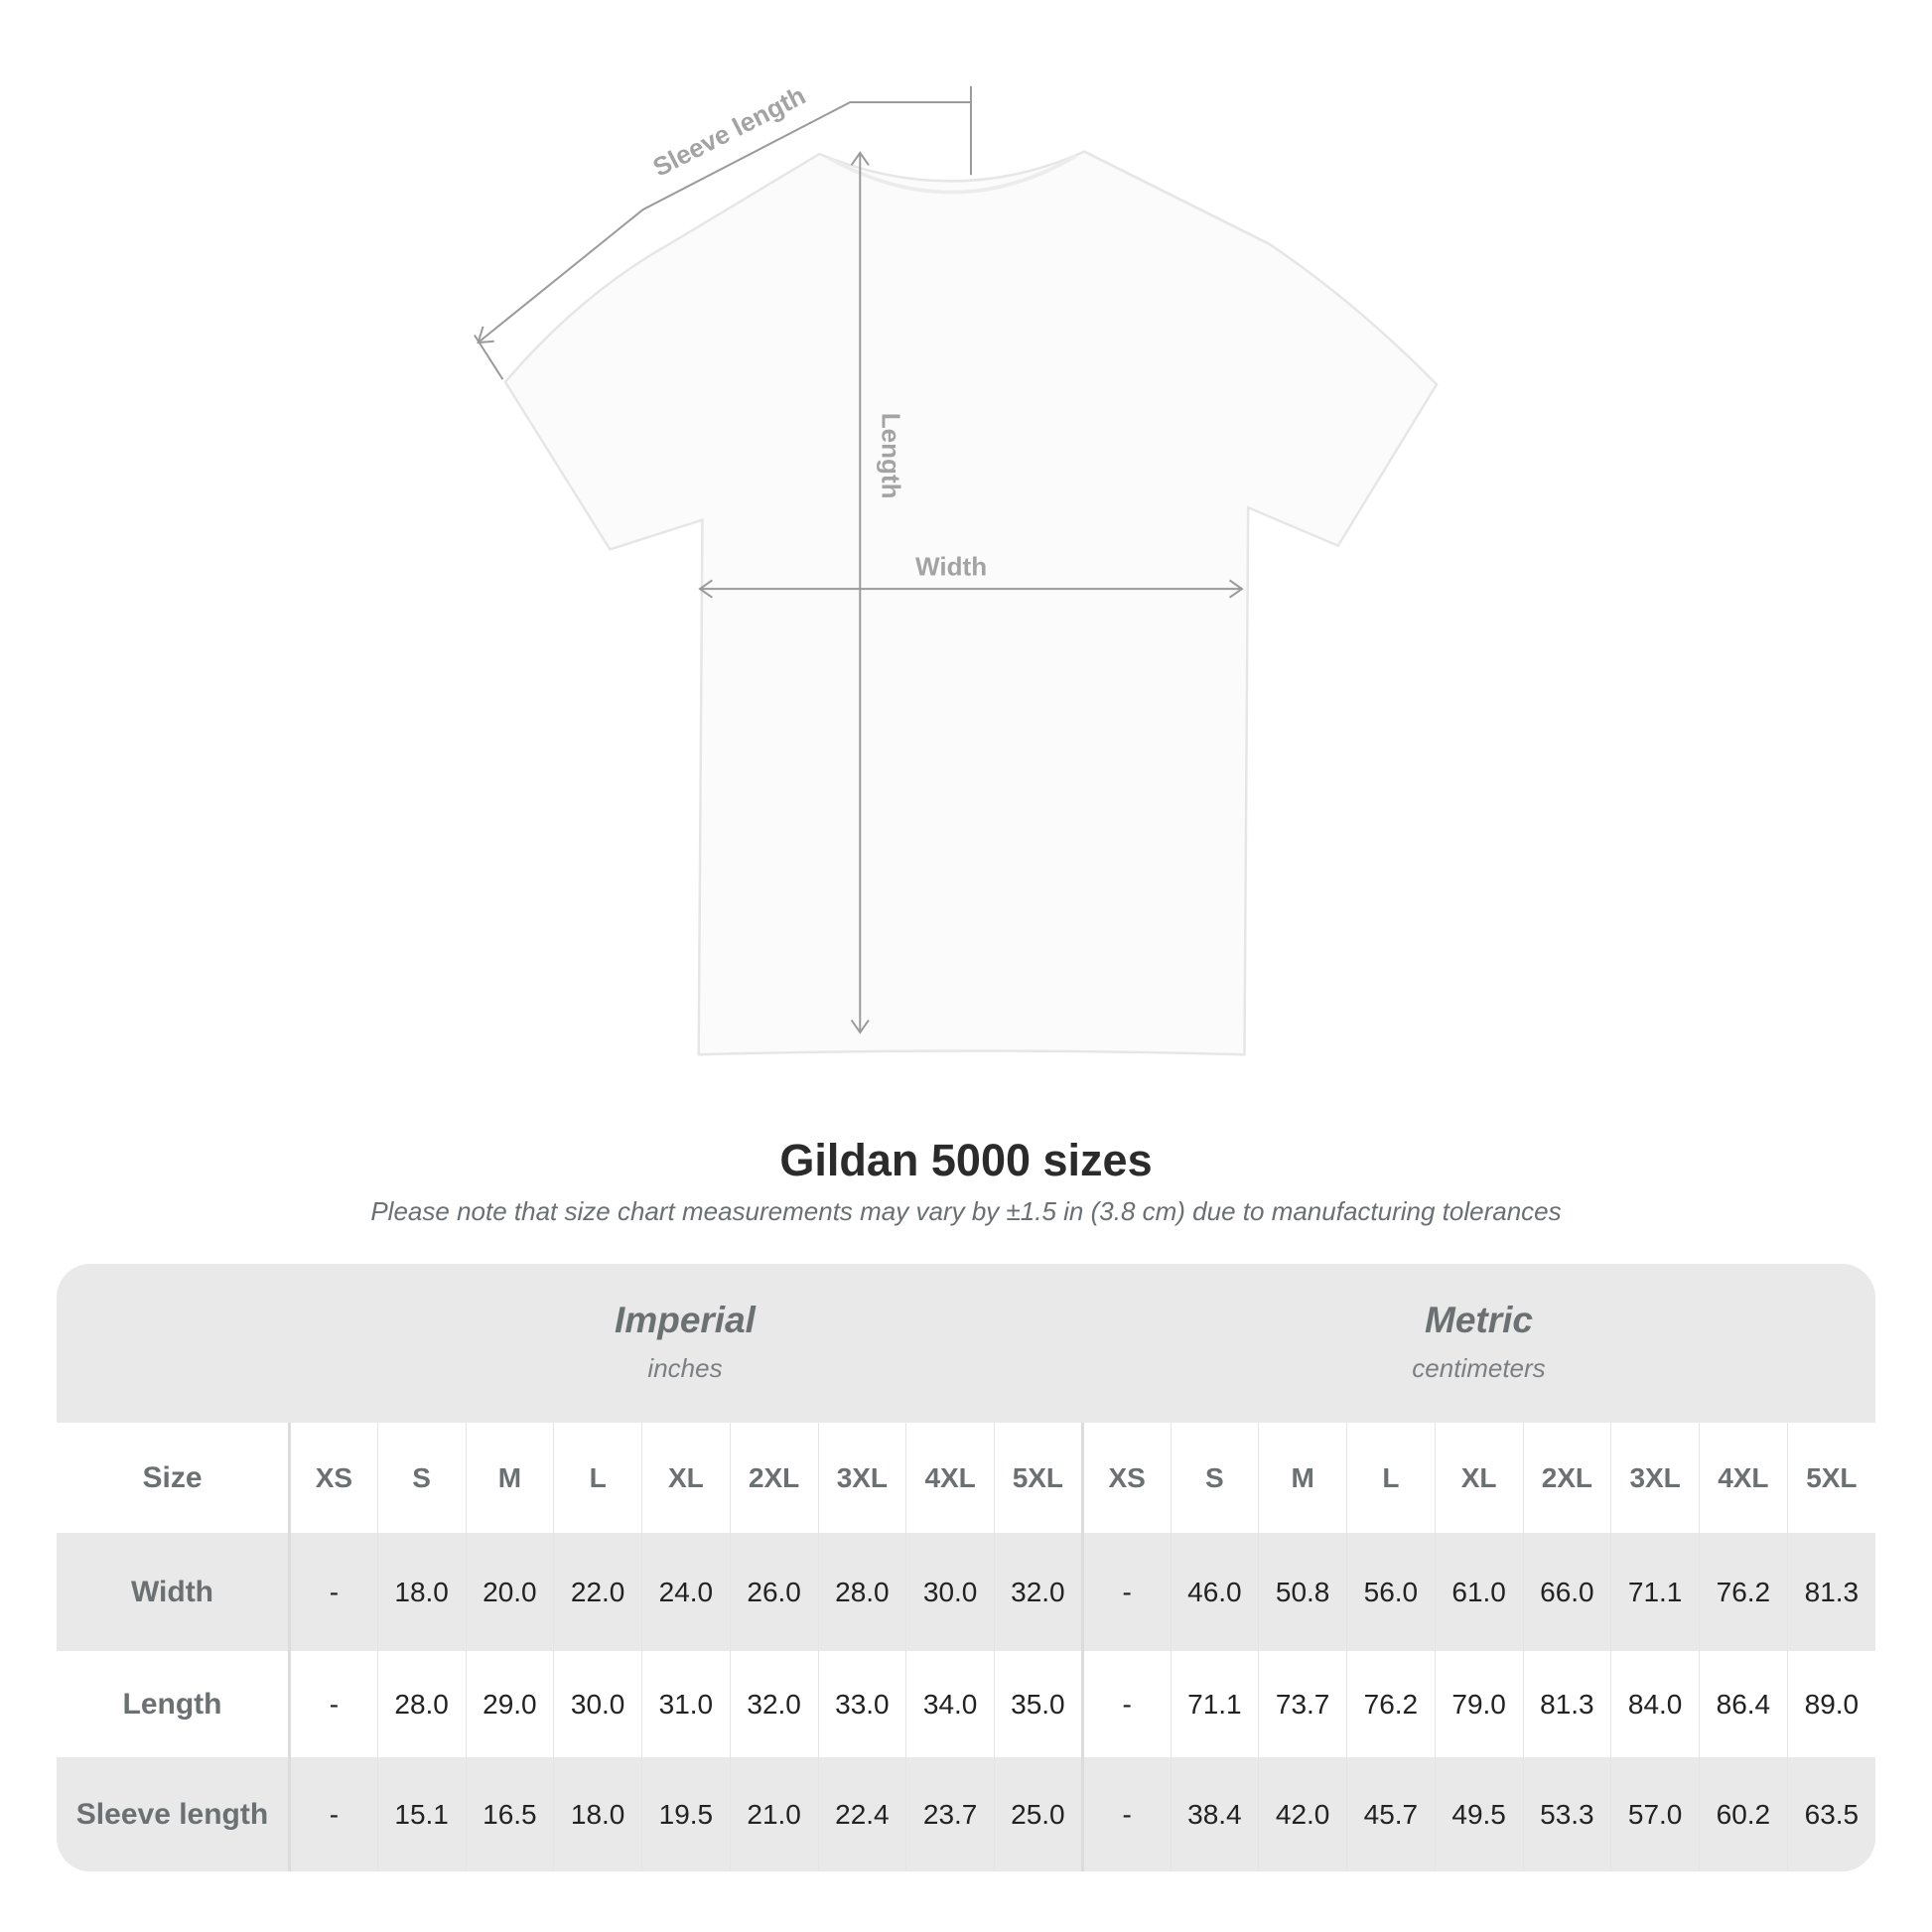  Describe the element at coordinates (773, 1592) in the screenshot. I see `imperial-value-cell: 26.0` at that location.